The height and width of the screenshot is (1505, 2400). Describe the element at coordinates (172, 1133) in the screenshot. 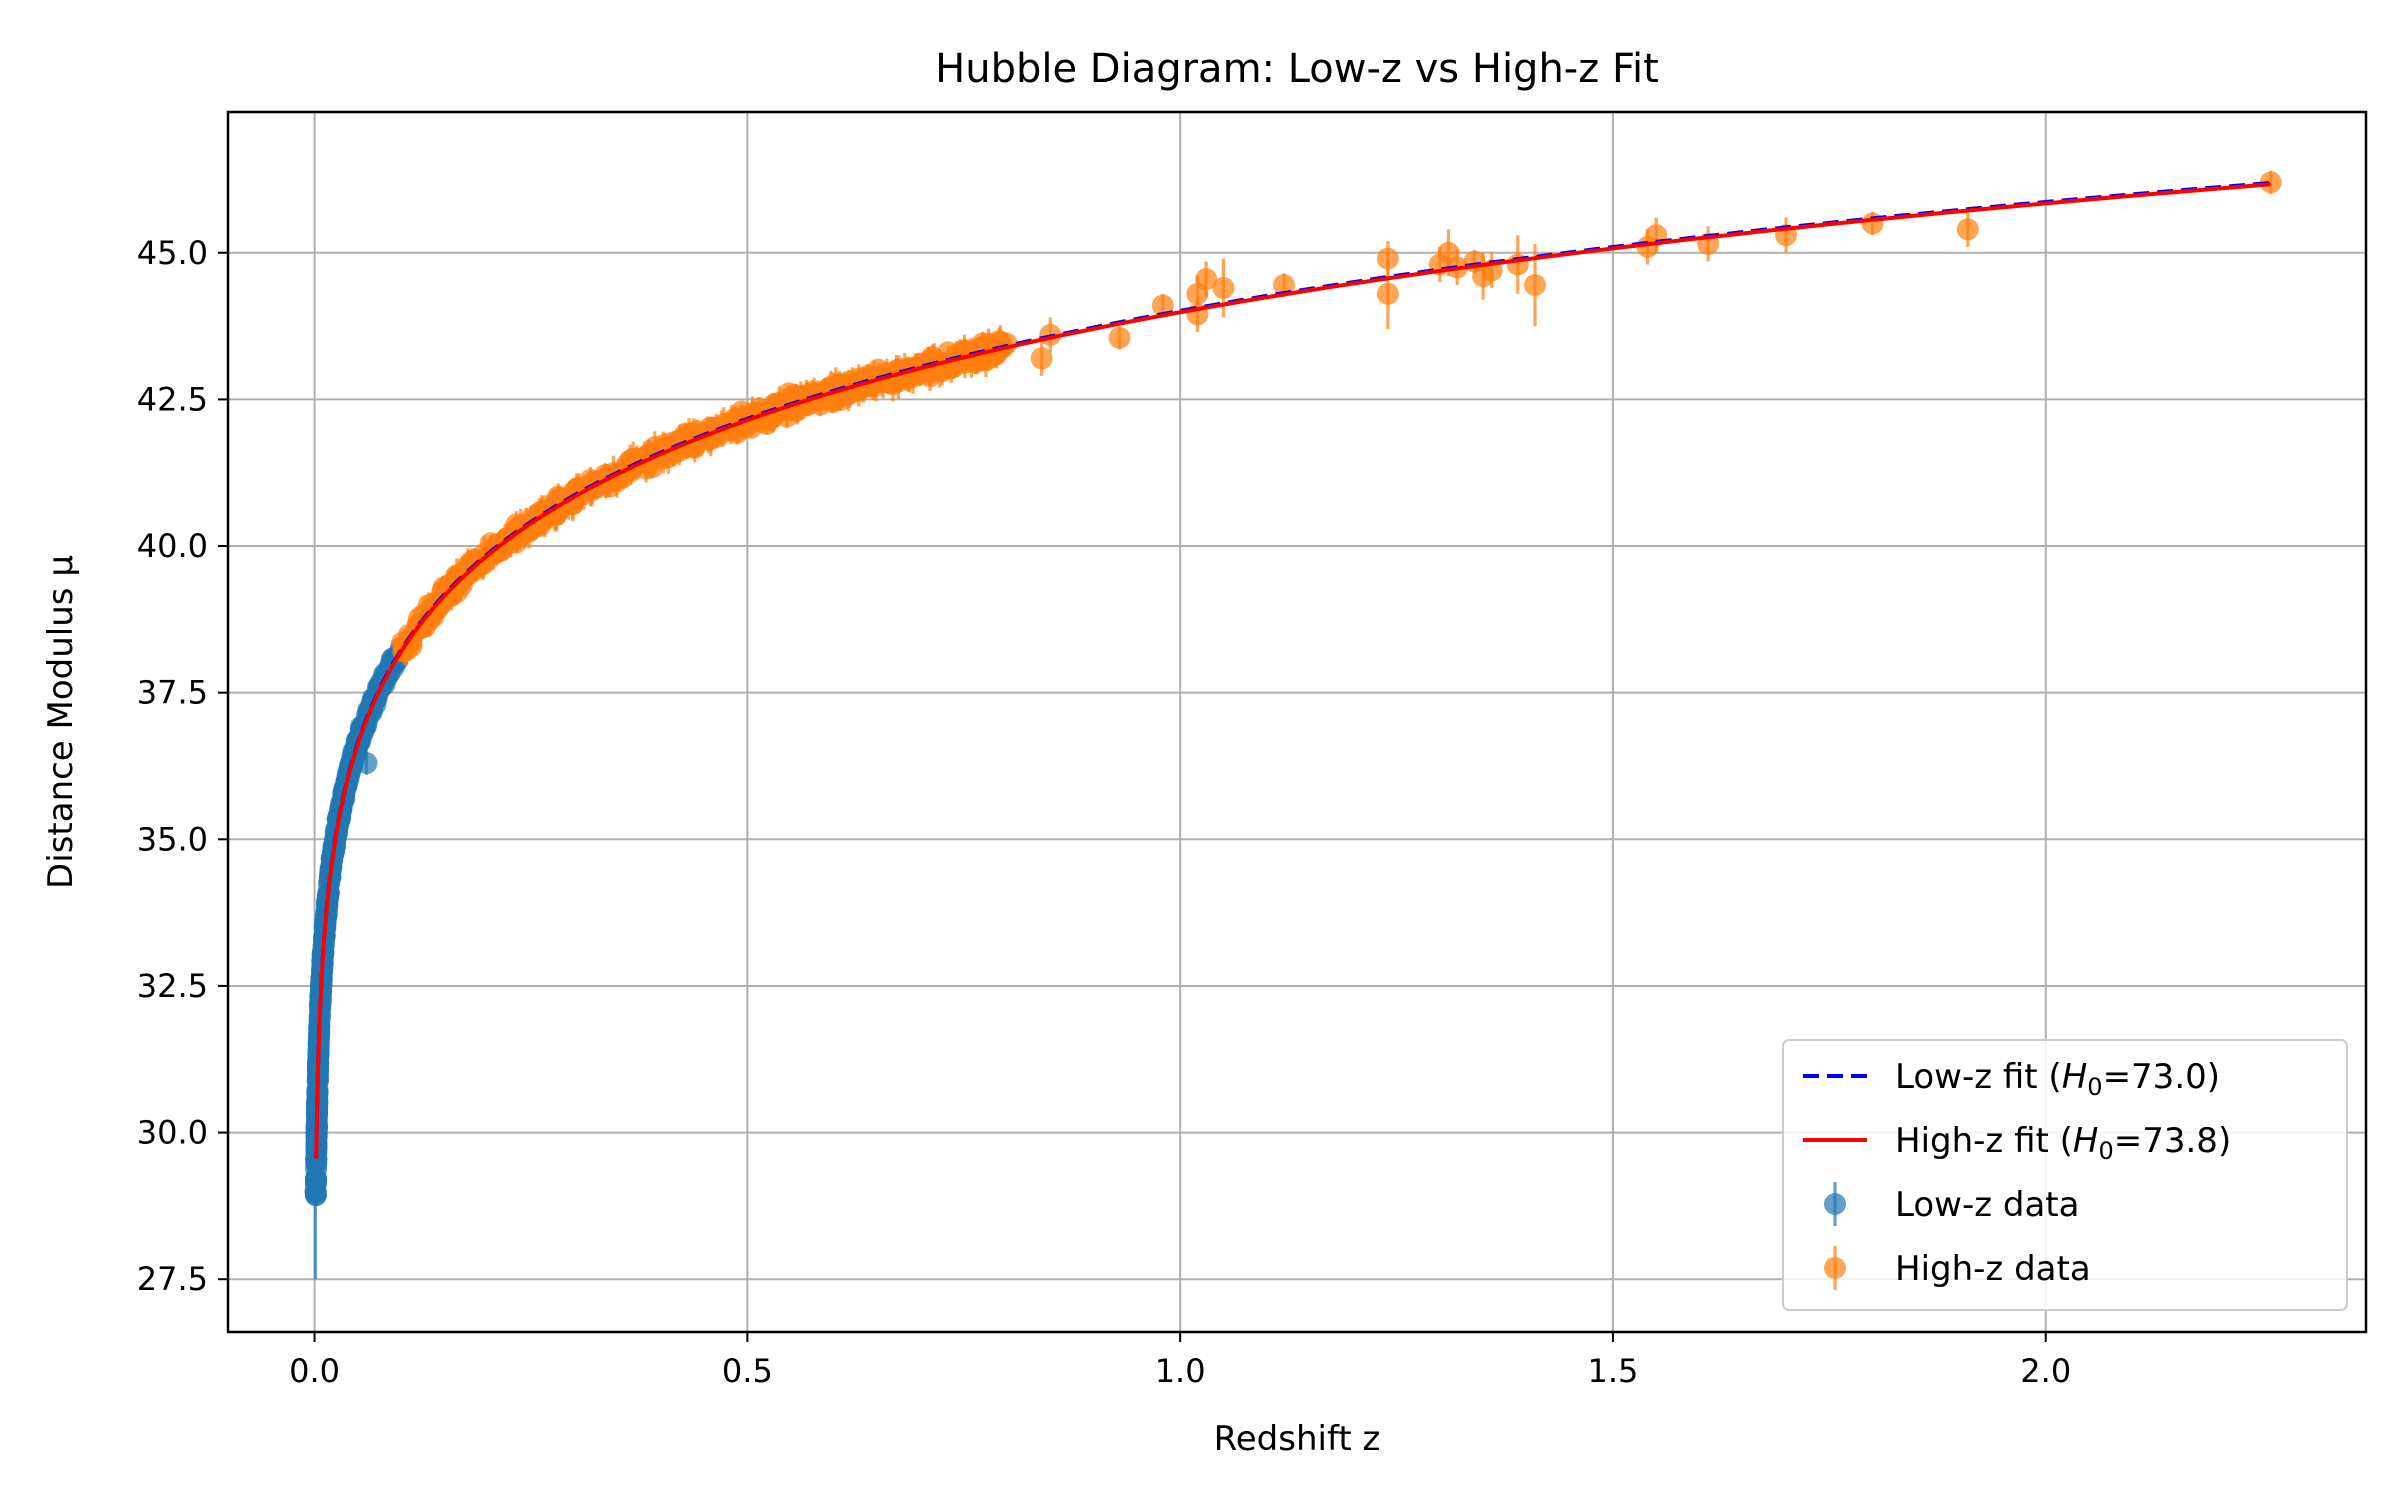

I see `y-tick-label: 30.0` at that location.